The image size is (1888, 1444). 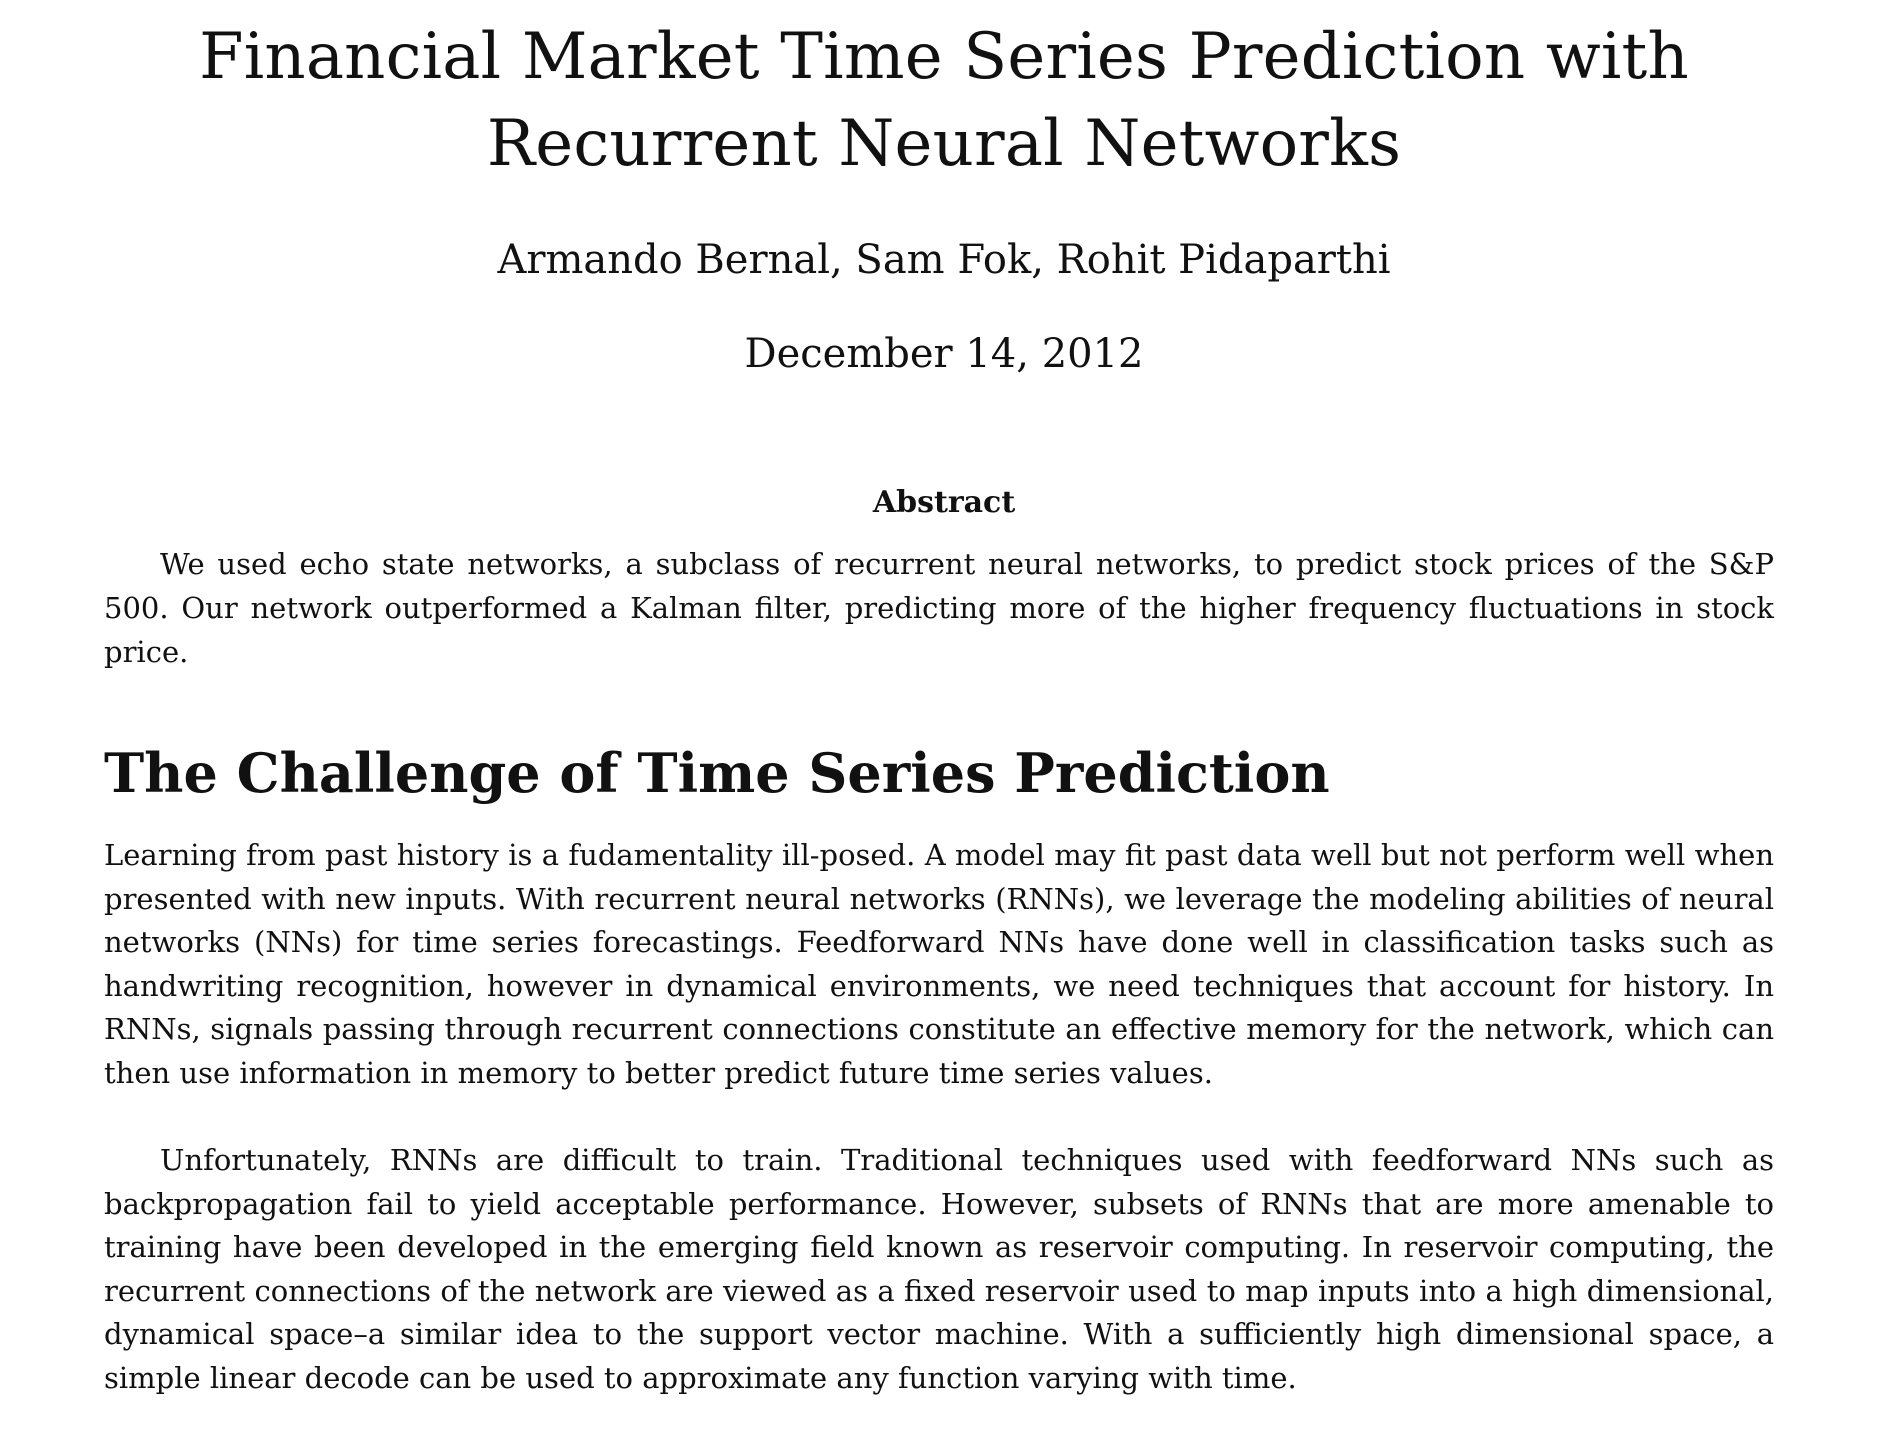 I want to click on paper-date: December 14, 2012, so click(x=944, y=354).